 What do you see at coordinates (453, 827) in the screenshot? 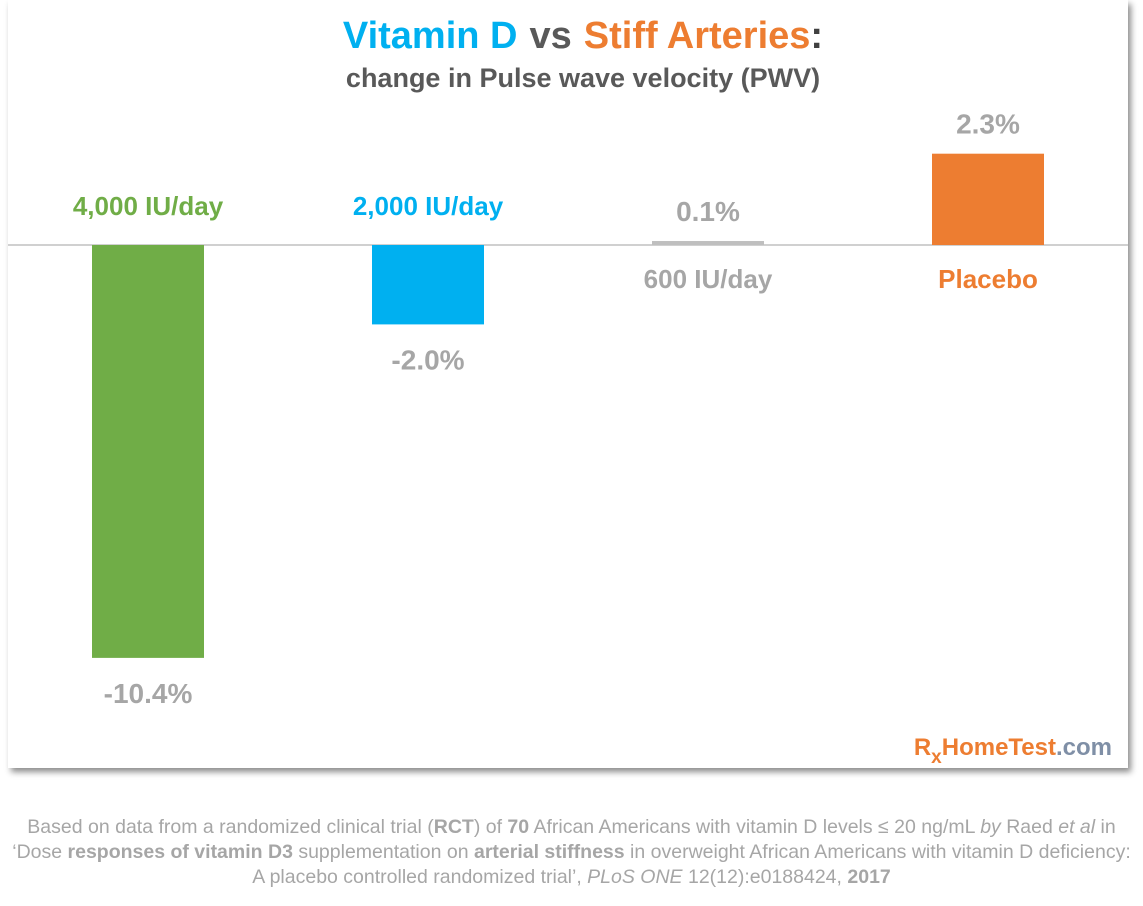
I see `footnote-text: RCT` at bounding box center [453, 827].